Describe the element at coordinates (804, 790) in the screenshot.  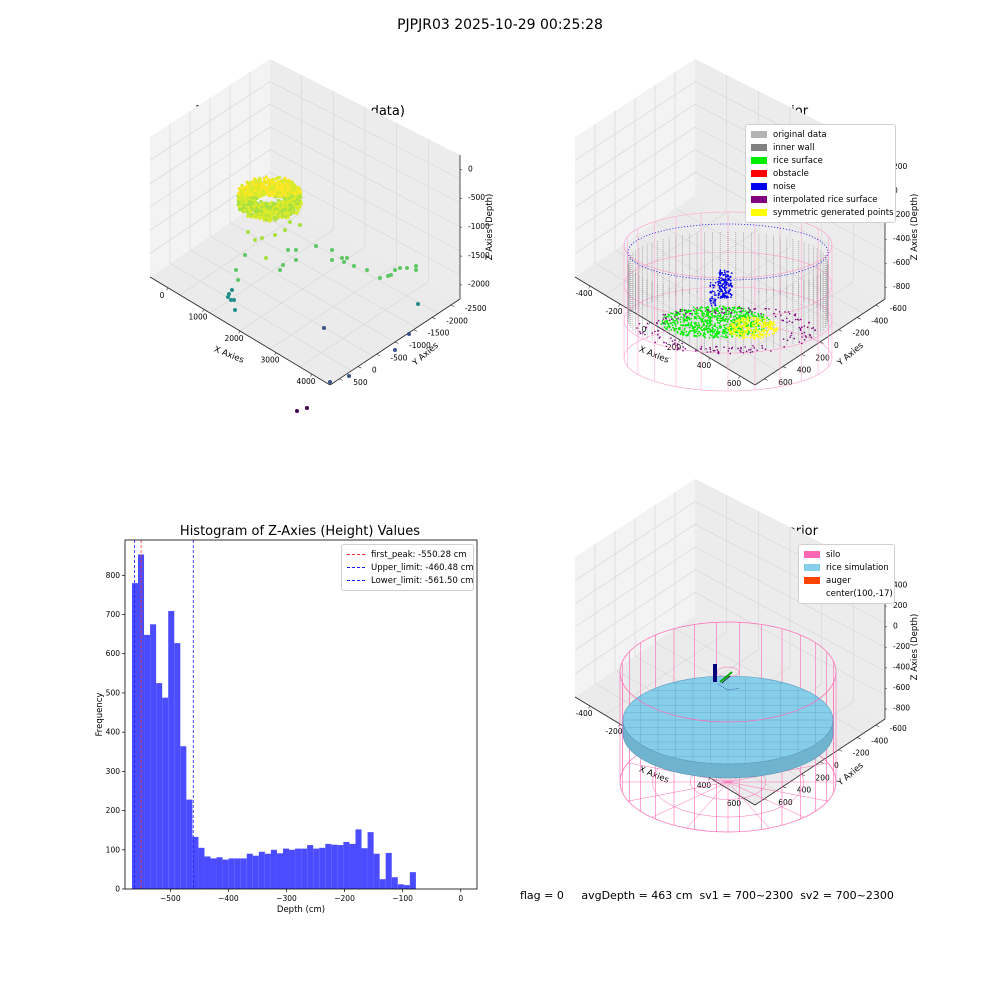
I see `simulation-plot-y-tick-label: 400` at that location.